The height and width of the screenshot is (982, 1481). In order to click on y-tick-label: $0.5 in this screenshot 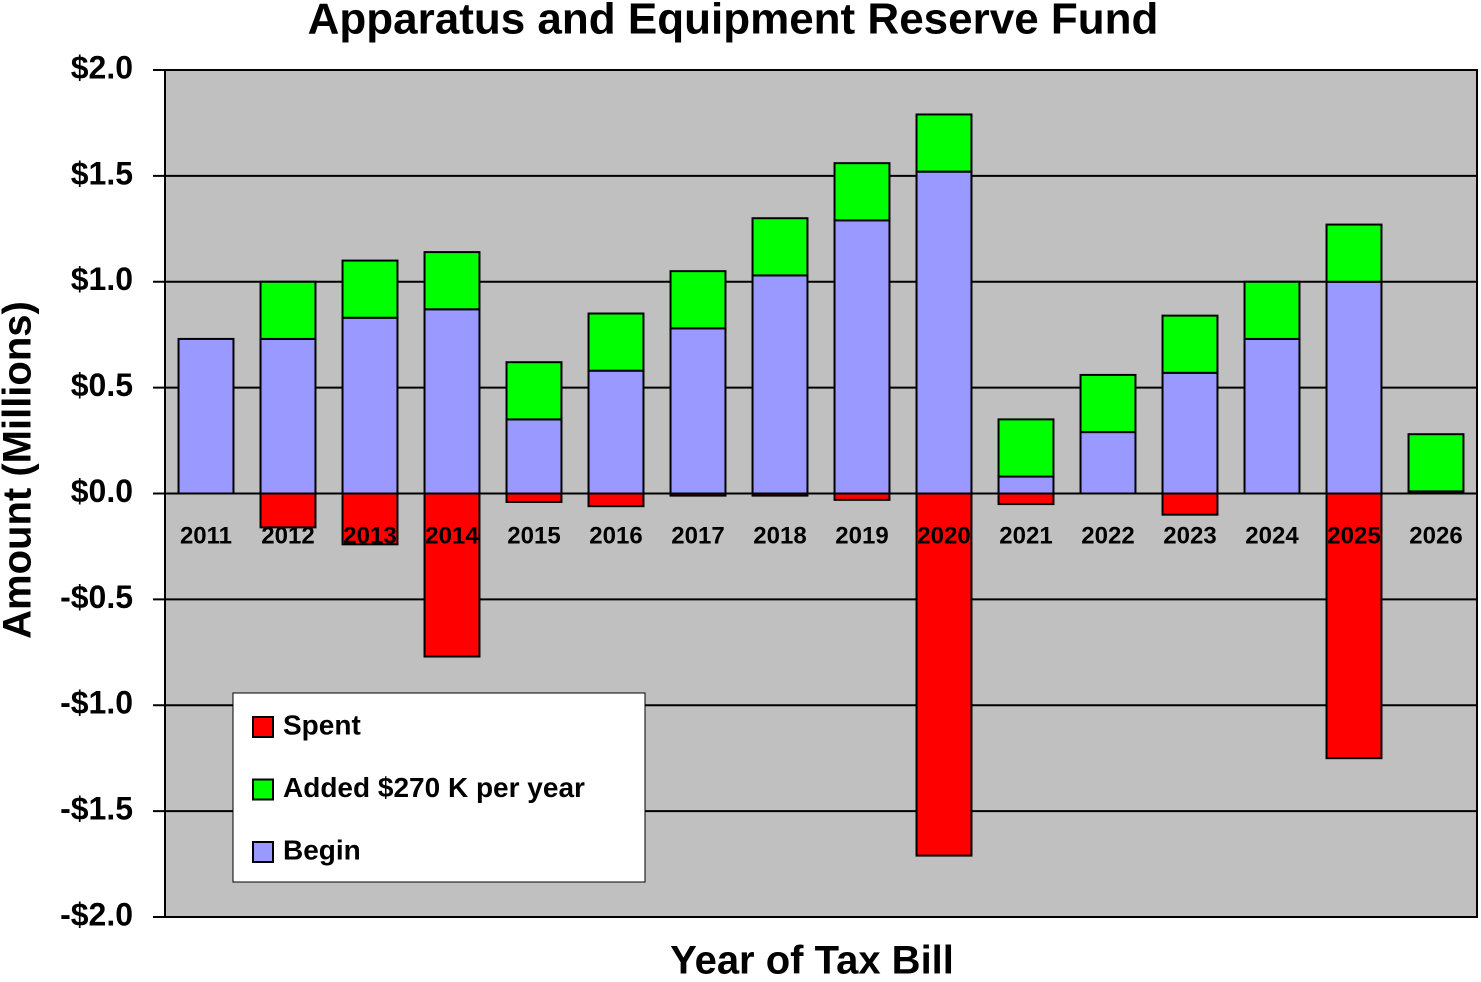, I will do `click(102, 385)`.